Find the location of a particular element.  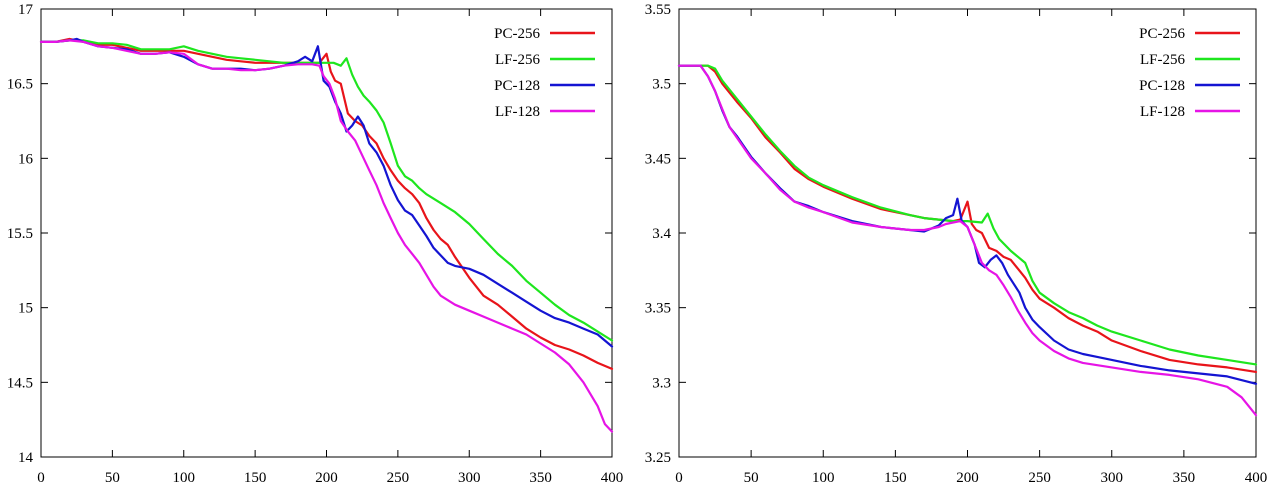

y-tick-label: 3.3 is located at coordinates (661, 383).